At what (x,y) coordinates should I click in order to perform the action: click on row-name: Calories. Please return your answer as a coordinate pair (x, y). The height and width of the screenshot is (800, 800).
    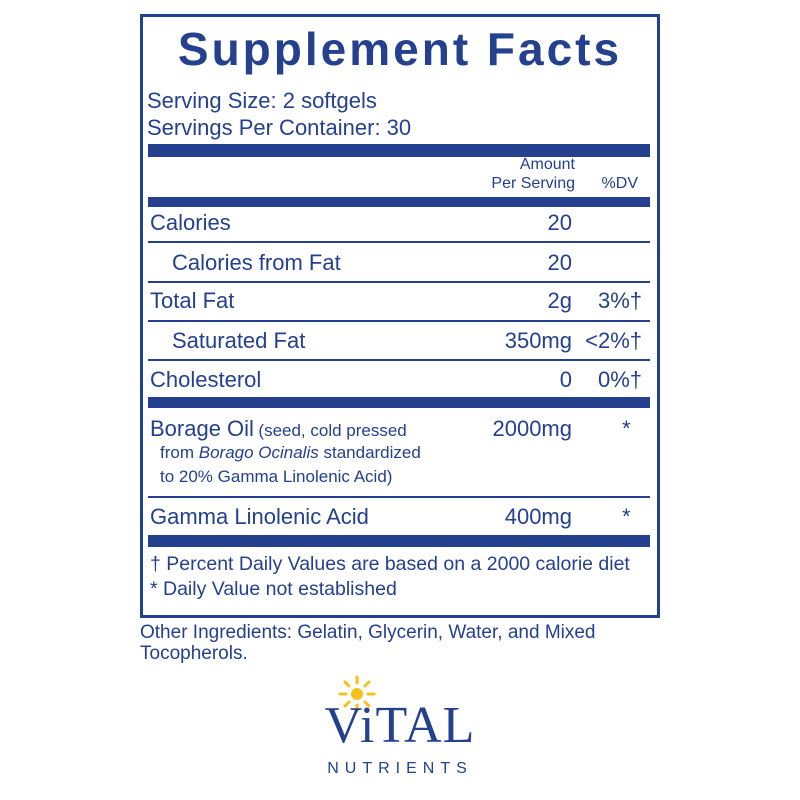
    Looking at the image, I should click on (190, 222).